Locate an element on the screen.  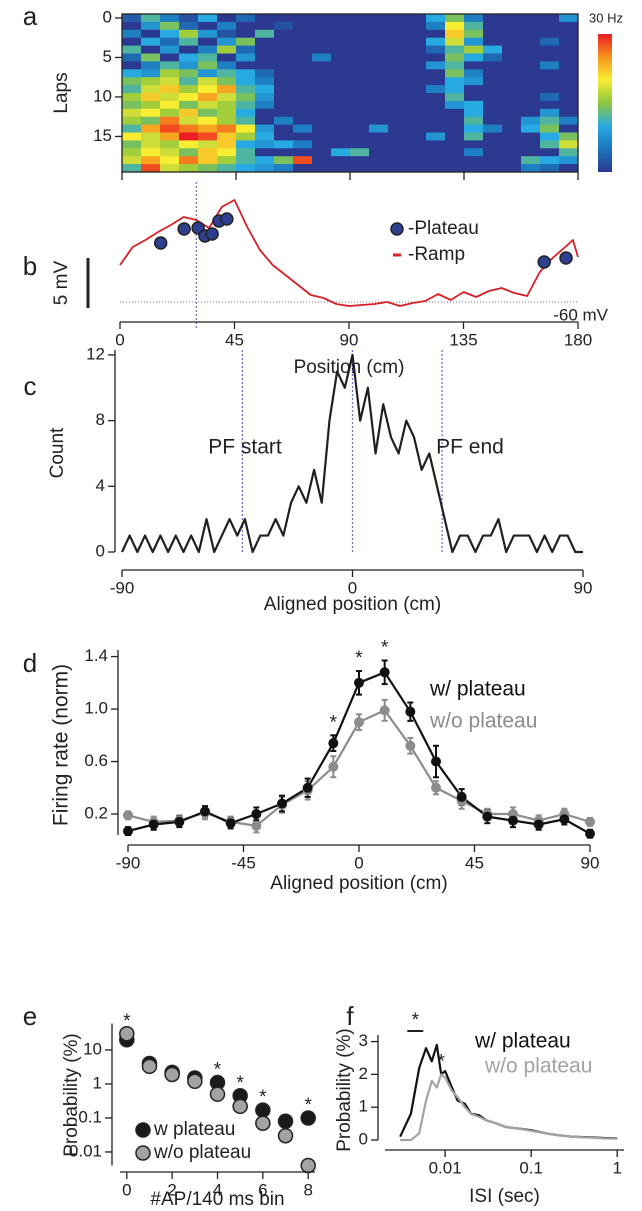
y-tick-label: 12 is located at coordinates (95, 353).